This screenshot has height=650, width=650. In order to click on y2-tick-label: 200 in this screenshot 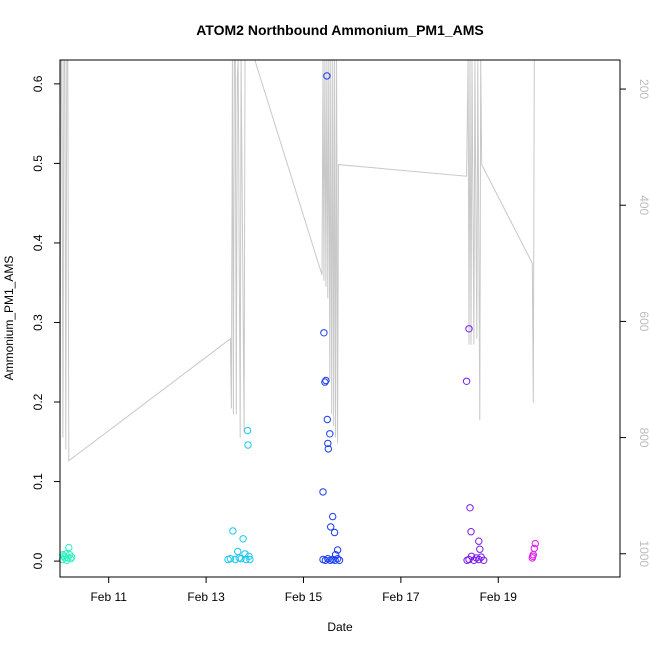, I will do `click(643, 89)`.